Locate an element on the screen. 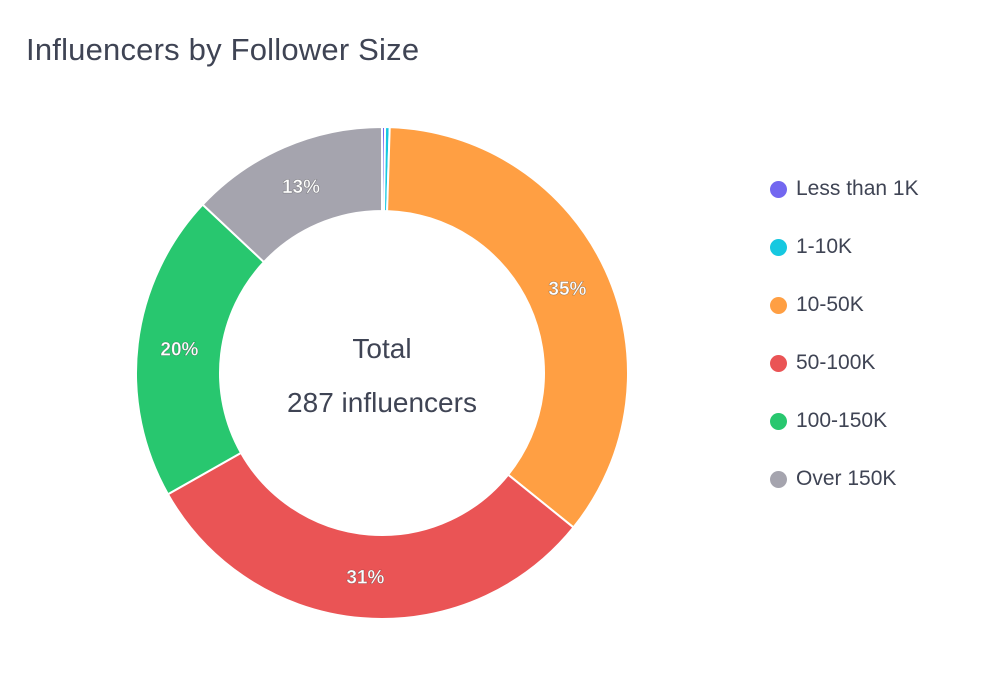 The image size is (1003, 696). slice-label: 35% is located at coordinates (567, 289).